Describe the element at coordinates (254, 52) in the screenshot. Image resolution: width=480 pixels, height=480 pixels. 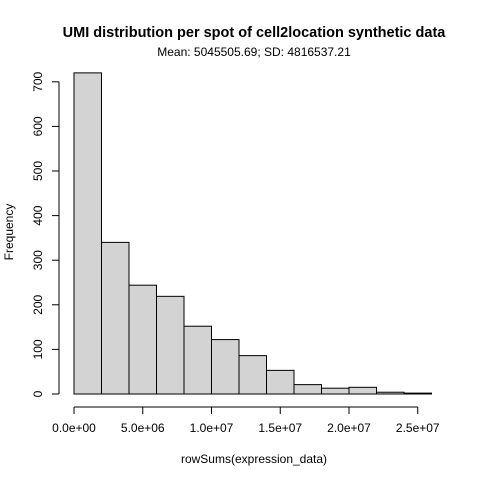
I see `chart-subtitle: Mean: 5045505.69; SD: 4816537.21` at that location.